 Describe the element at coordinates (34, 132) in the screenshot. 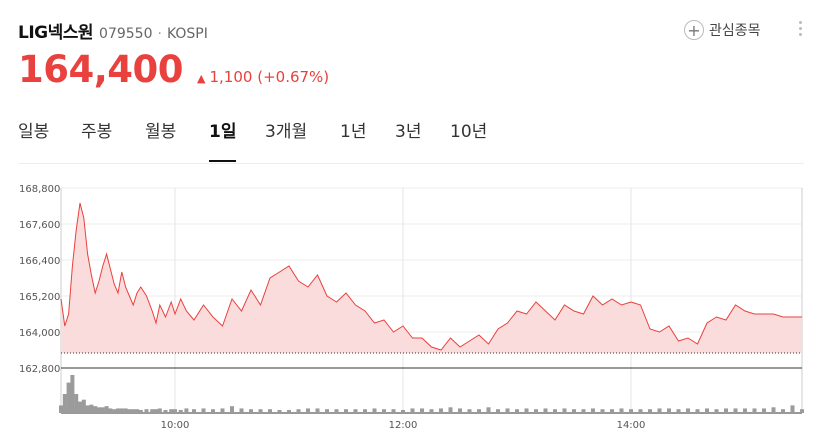

I see `tab-daily: 일봉` at that location.